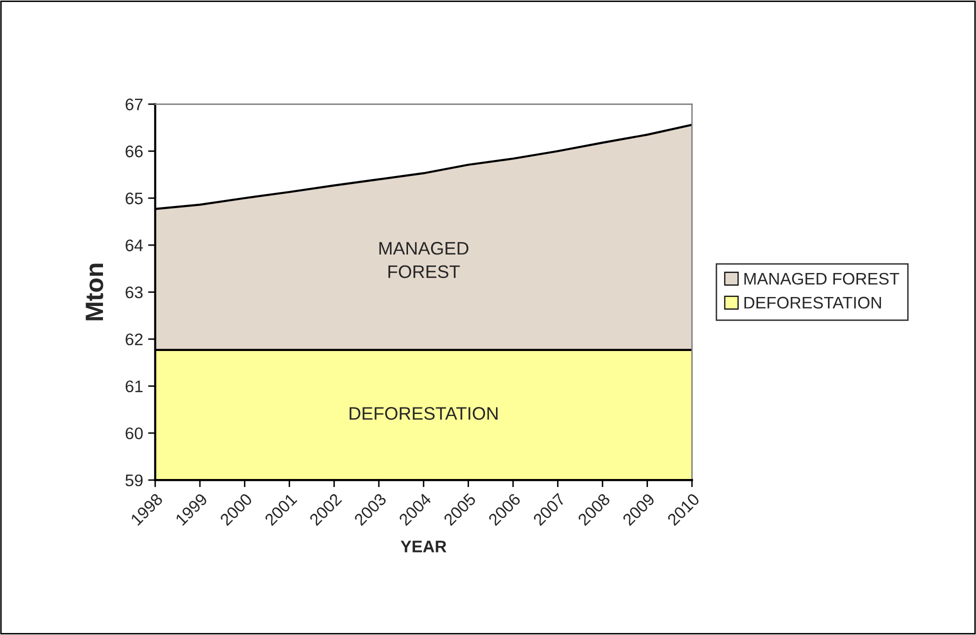  Describe the element at coordinates (134, 386) in the screenshot. I see `y-tick-label: 61` at that location.